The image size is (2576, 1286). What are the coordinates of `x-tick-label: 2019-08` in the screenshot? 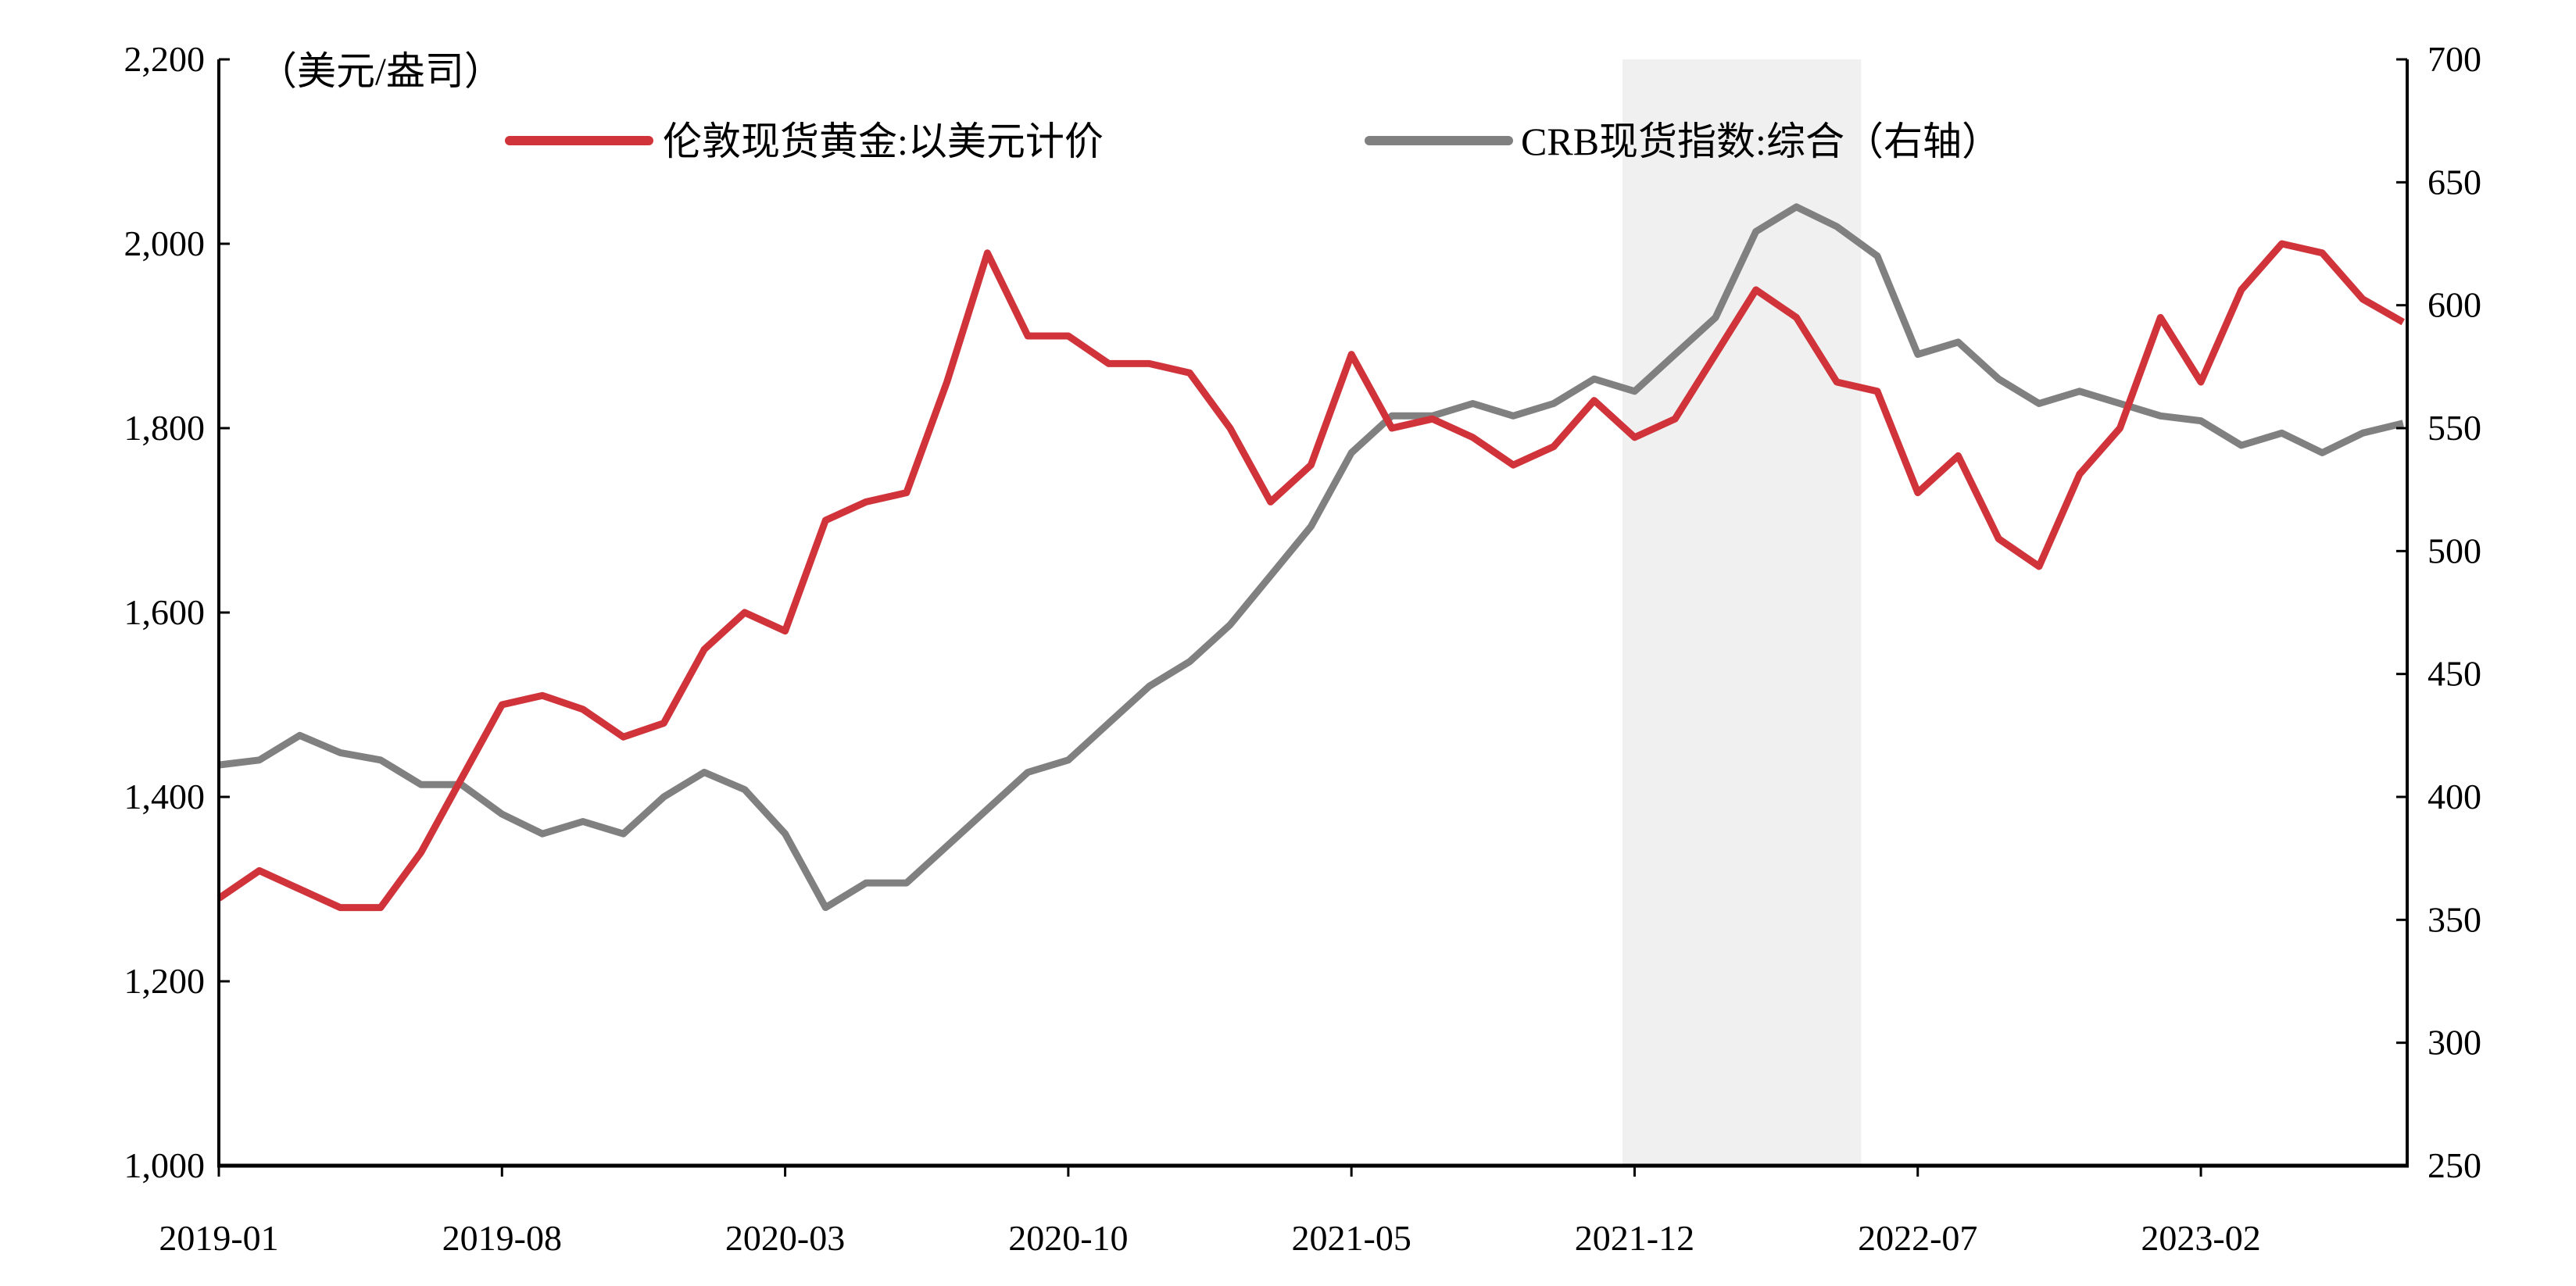 It's located at (502, 1238).